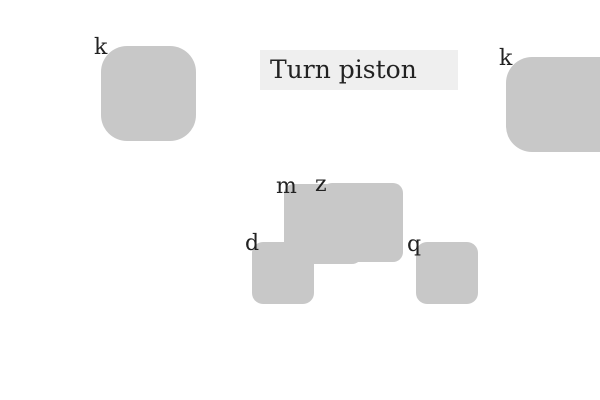 The height and width of the screenshot is (400, 600). Describe the element at coordinates (321, 184) in the screenshot. I see `key-z-label: z` at that location.